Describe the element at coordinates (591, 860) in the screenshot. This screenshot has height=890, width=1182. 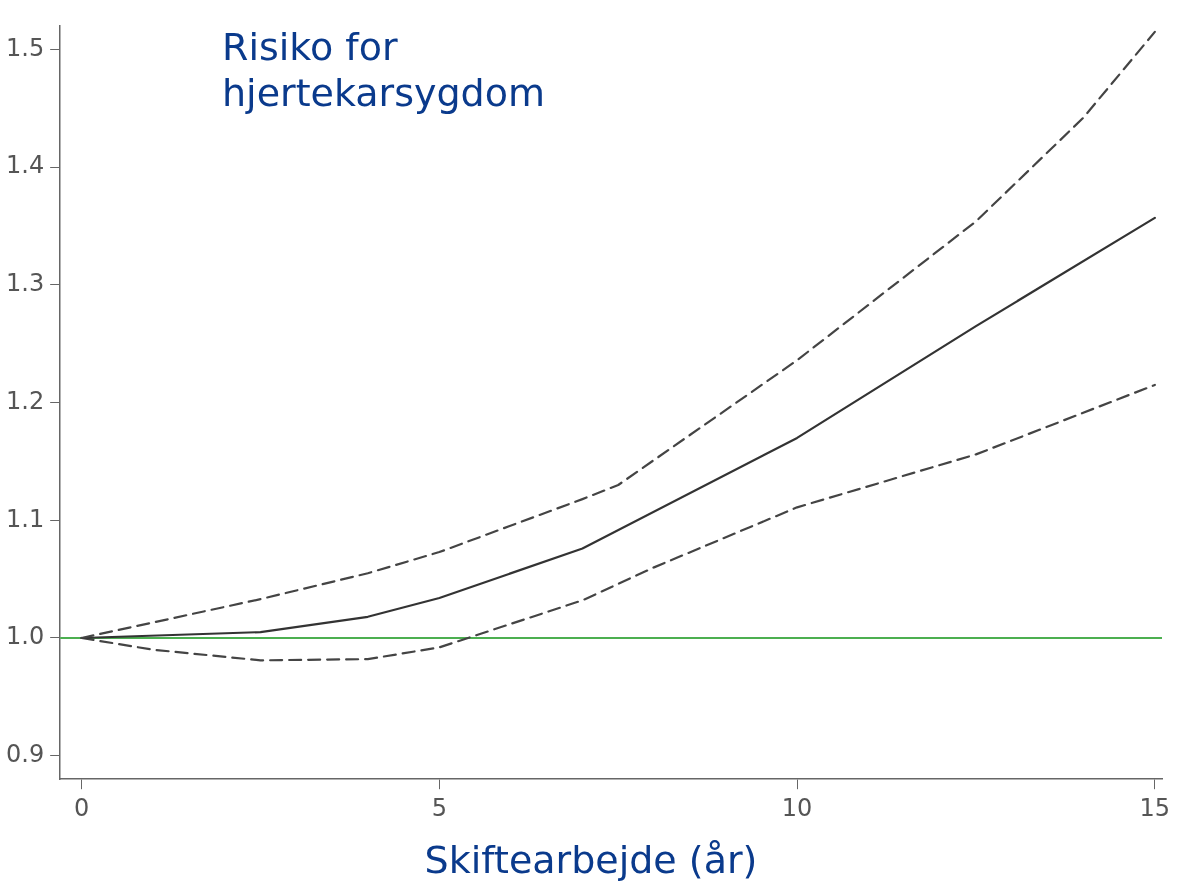
I see `x-axis-title: Skiftearbejde (år)` at that location.